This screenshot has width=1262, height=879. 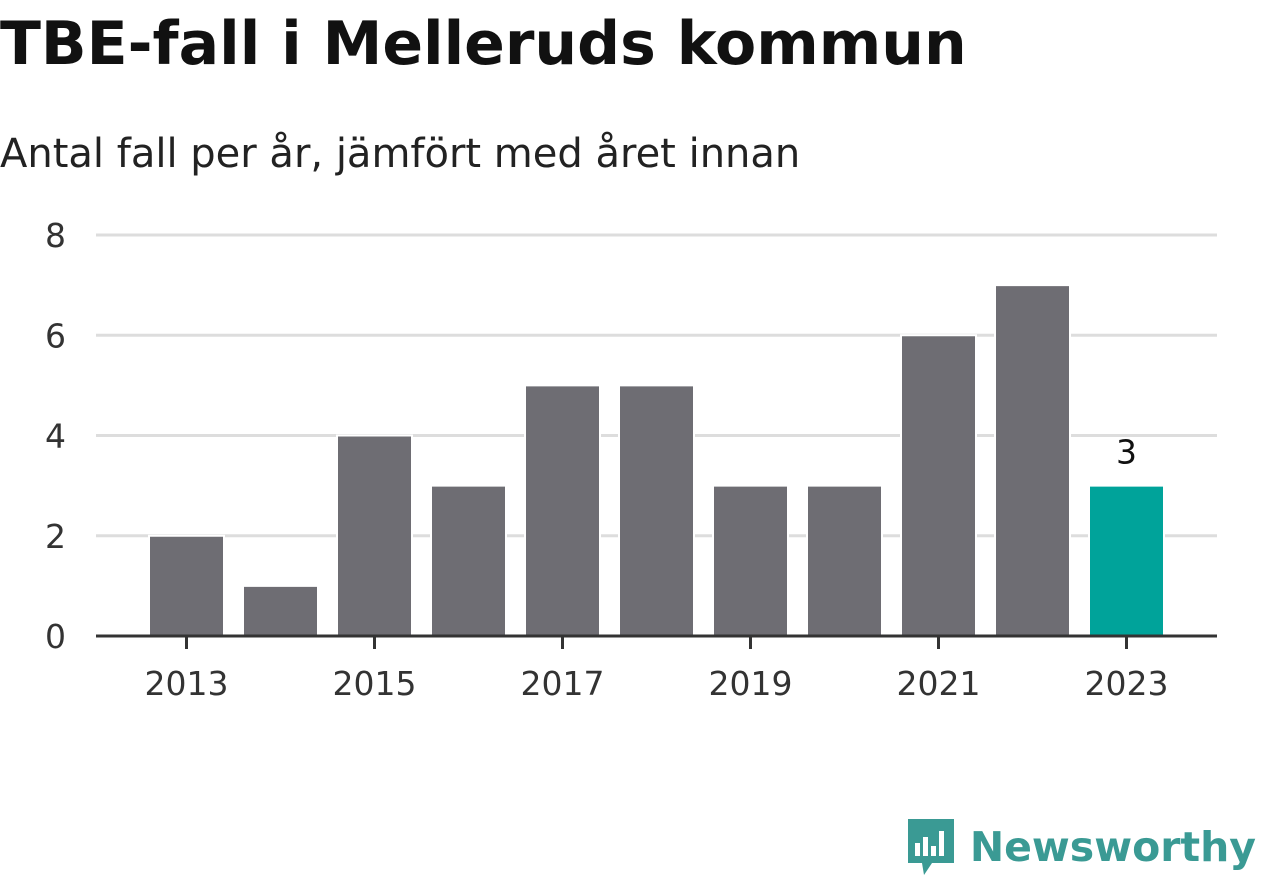 I want to click on newsworthy-chart-bubble-icon, so click(x=930, y=847).